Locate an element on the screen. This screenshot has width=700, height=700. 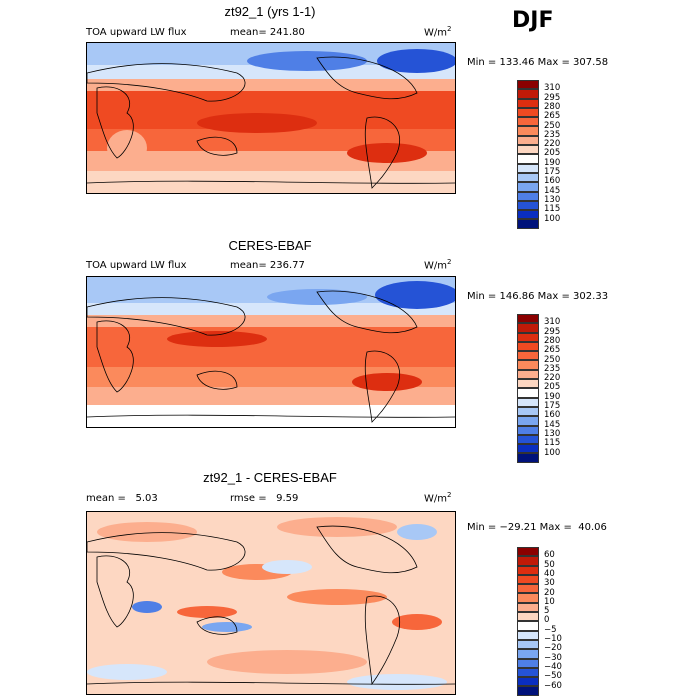
colorbar-tick-label: 280 is located at coordinates (552, 340).